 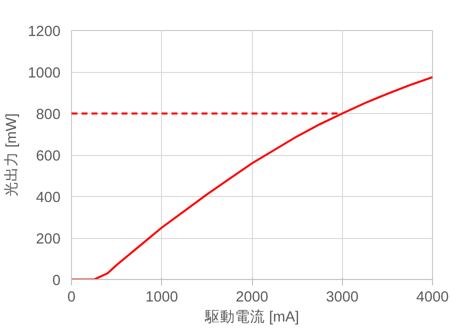 What do you see at coordinates (11, 155) in the screenshot?
I see `y-axis-title: 光出力 [mW]` at bounding box center [11, 155].